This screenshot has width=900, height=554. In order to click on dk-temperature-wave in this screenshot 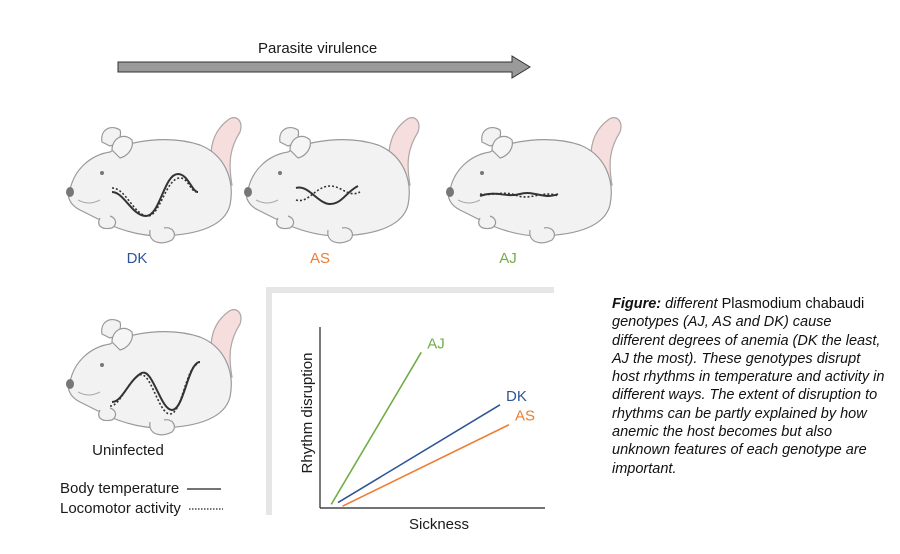, I will do `click(155, 195)`.